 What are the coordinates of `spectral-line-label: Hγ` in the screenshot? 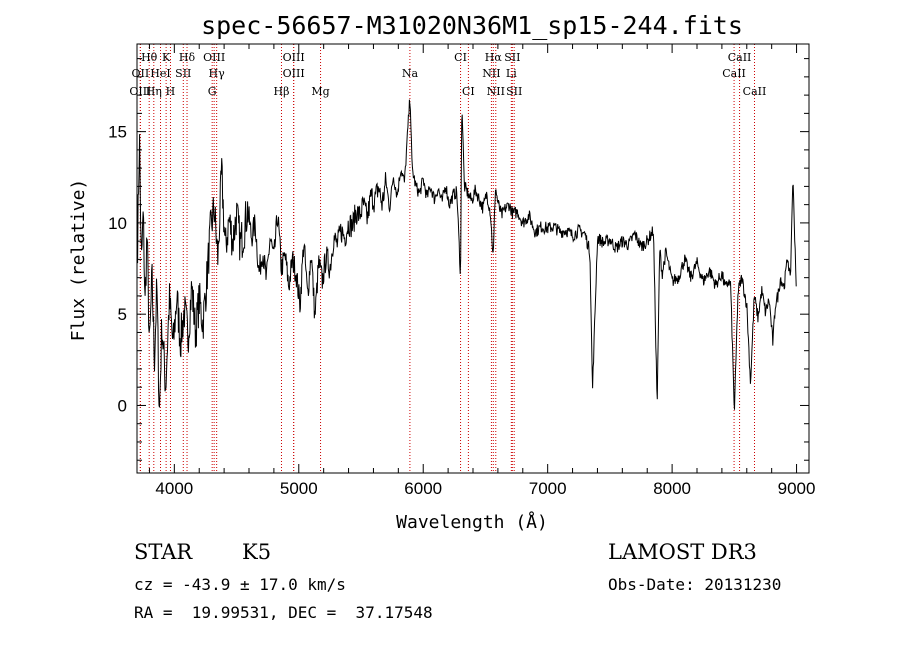 It's located at (217, 73).